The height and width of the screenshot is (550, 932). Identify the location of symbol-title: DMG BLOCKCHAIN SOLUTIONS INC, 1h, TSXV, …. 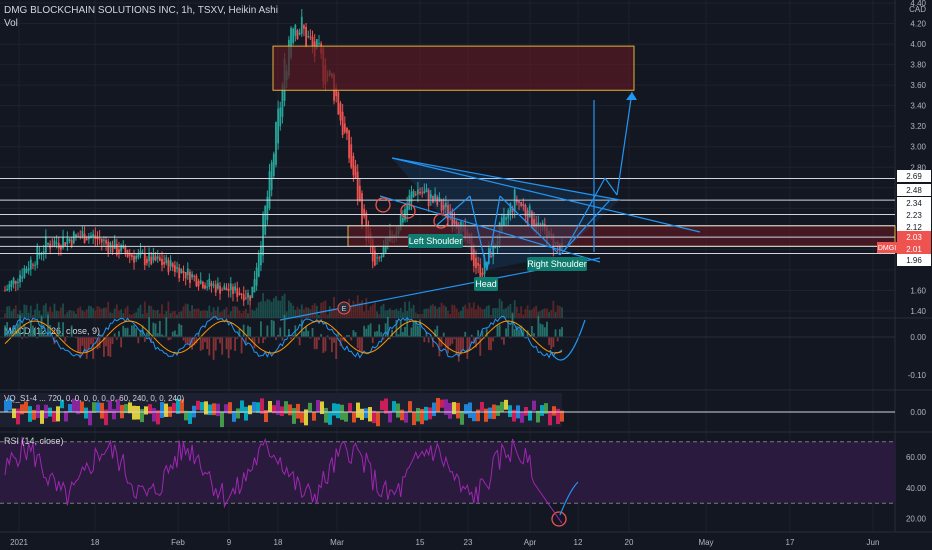
(141, 10).